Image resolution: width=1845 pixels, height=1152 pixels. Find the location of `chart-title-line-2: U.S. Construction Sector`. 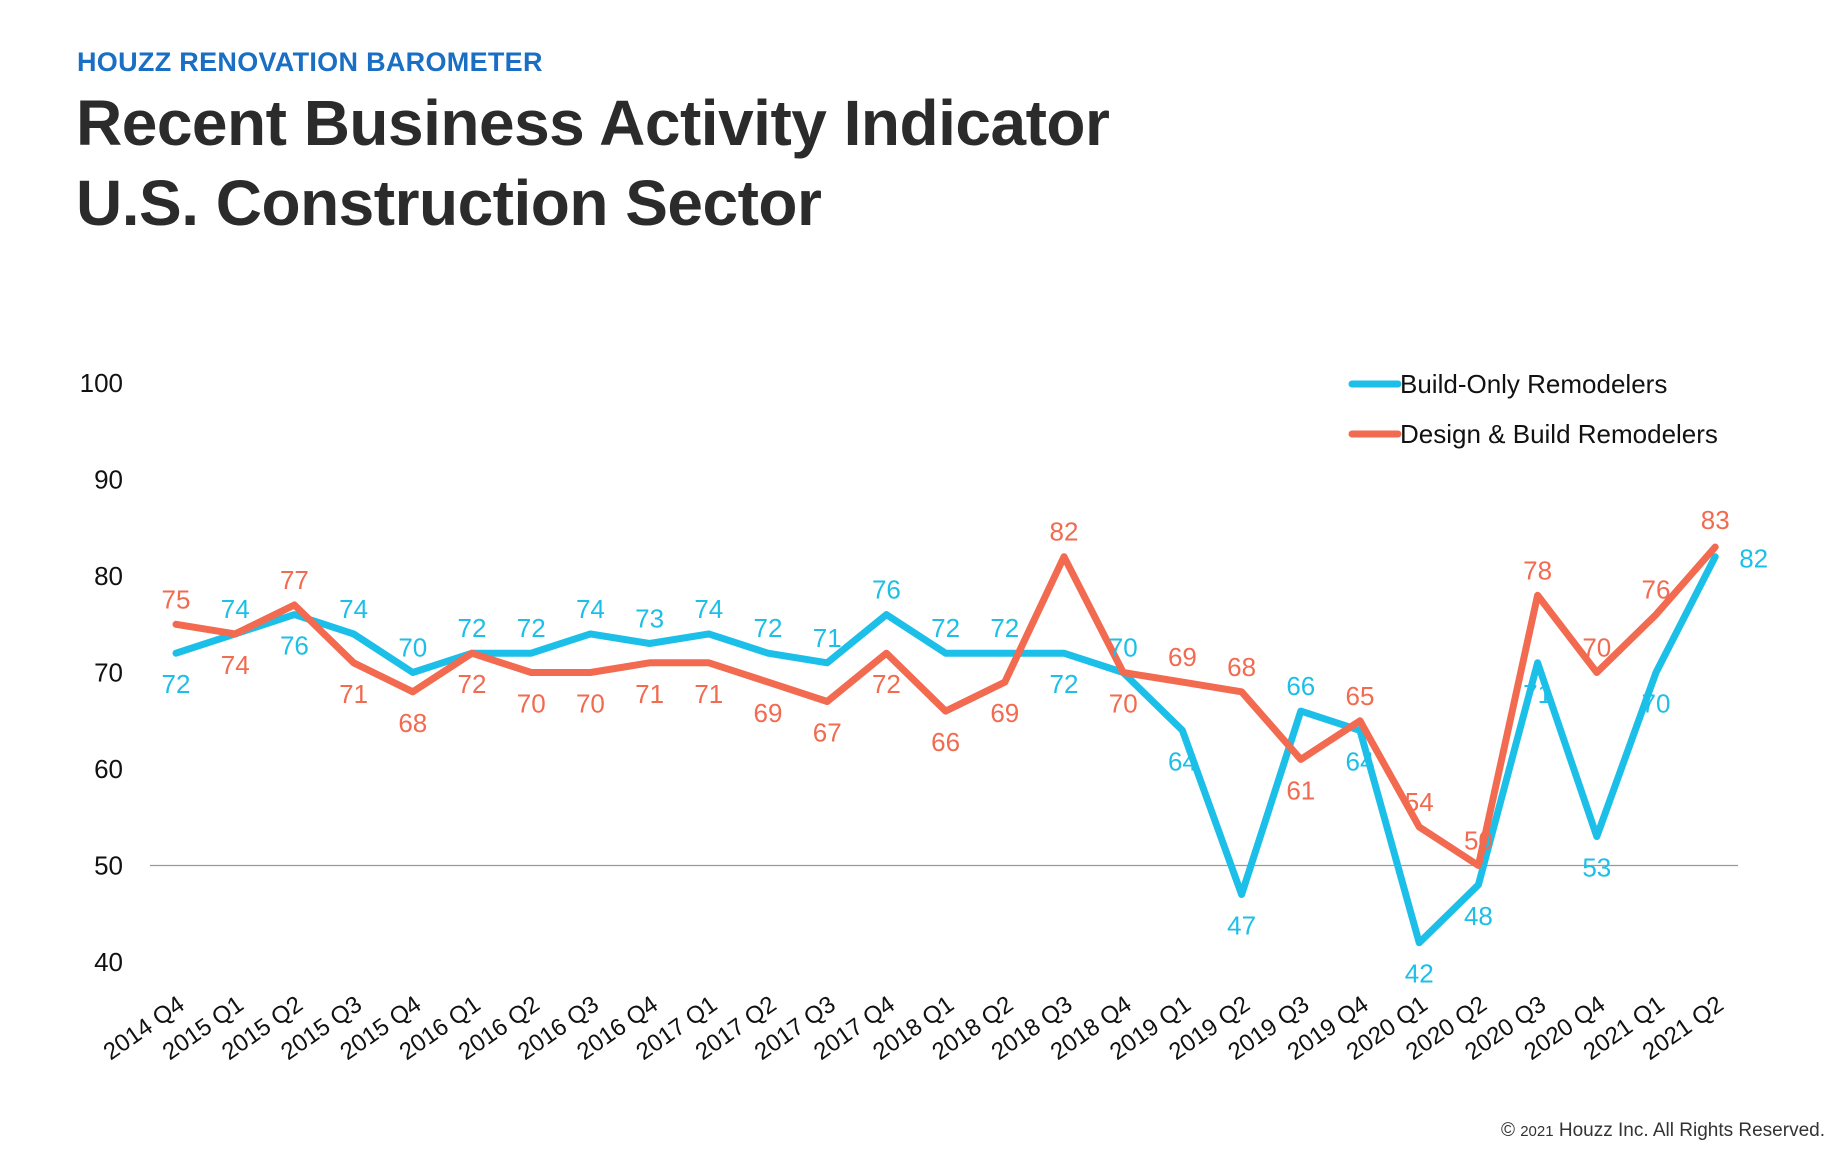

chart-title-line-2: U.S. Construction Sector is located at coordinates (449, 203).